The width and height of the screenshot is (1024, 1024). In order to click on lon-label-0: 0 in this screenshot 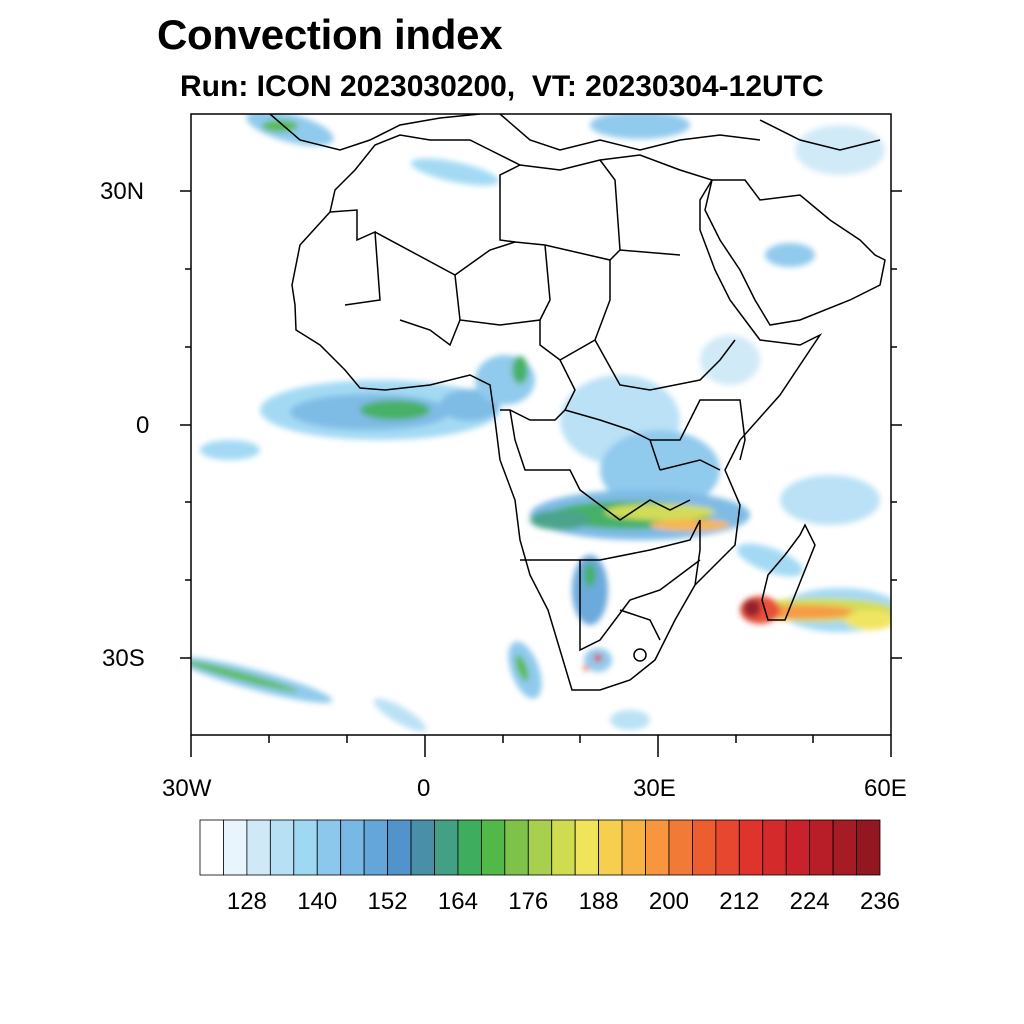, I will do `click(424, 788)`.